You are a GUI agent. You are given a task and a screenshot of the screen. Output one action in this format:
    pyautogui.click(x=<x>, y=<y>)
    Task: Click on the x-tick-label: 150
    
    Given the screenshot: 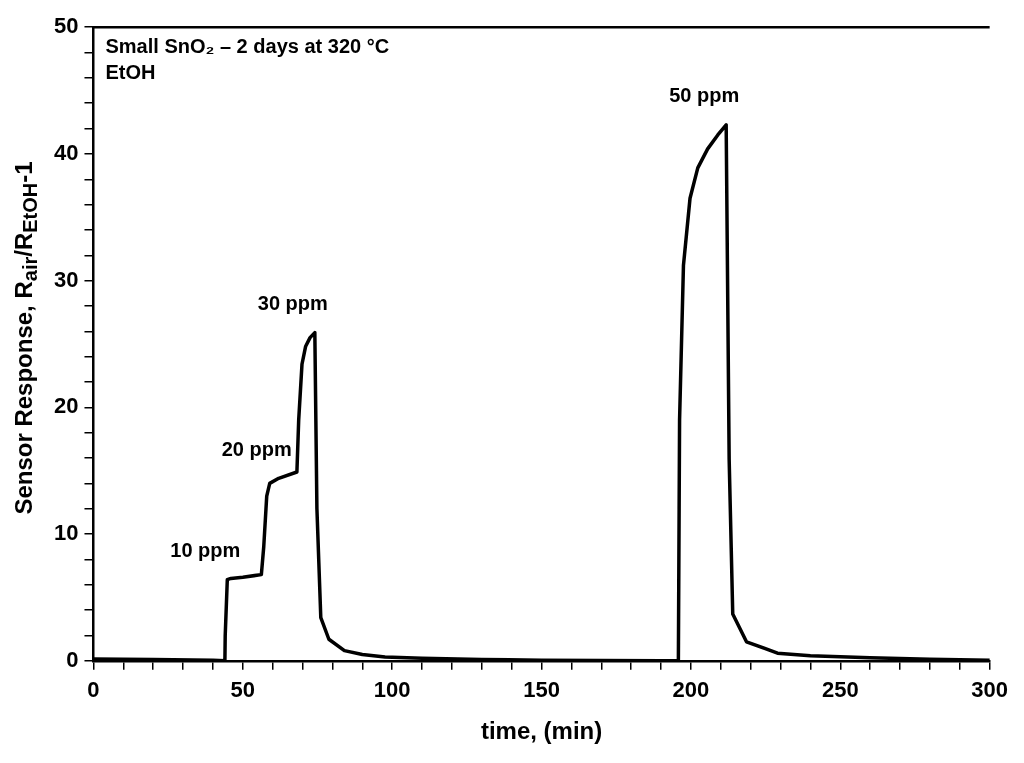 What is the action you would take?
    pyautogui.click(x=541, y=690)
    